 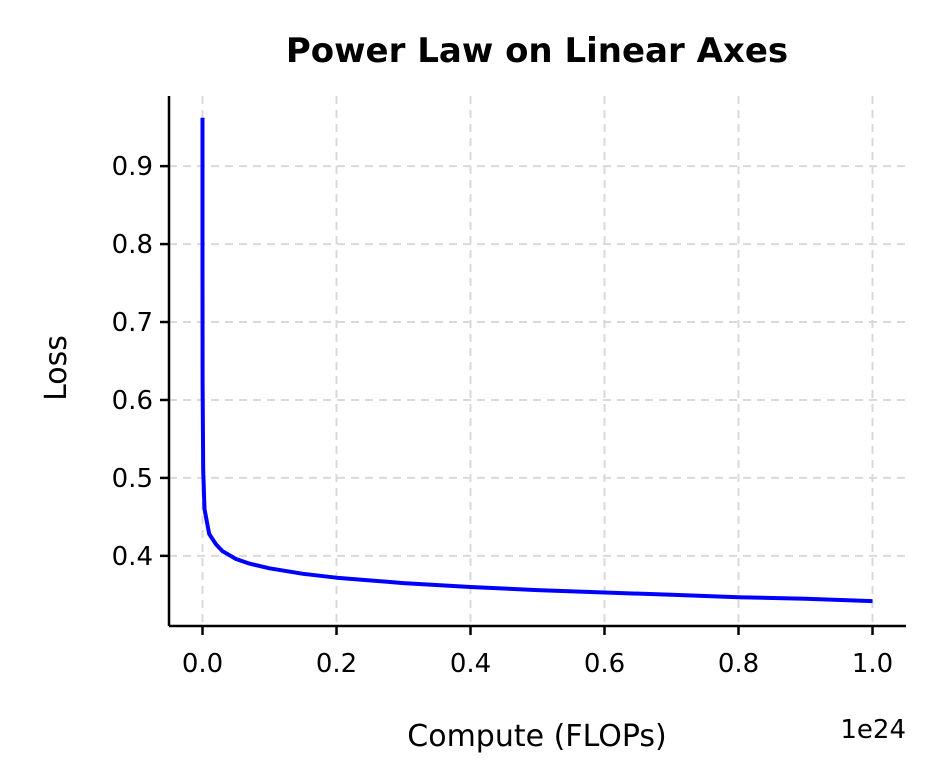 What do you see at coordinates (202, 664) in the screenshot?
I see `x-tick-label: 0.0` at bounding box center [202, 664].